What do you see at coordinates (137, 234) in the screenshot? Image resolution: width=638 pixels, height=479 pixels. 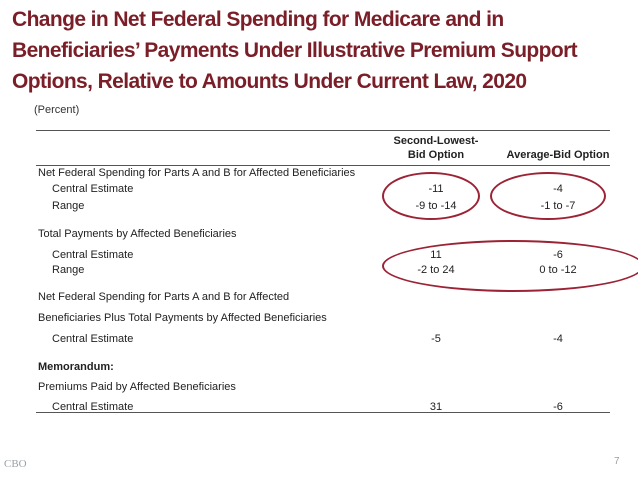 I see `row-label: Total Payments by Affected Beneficiaries` at bounding box center [137, 234].